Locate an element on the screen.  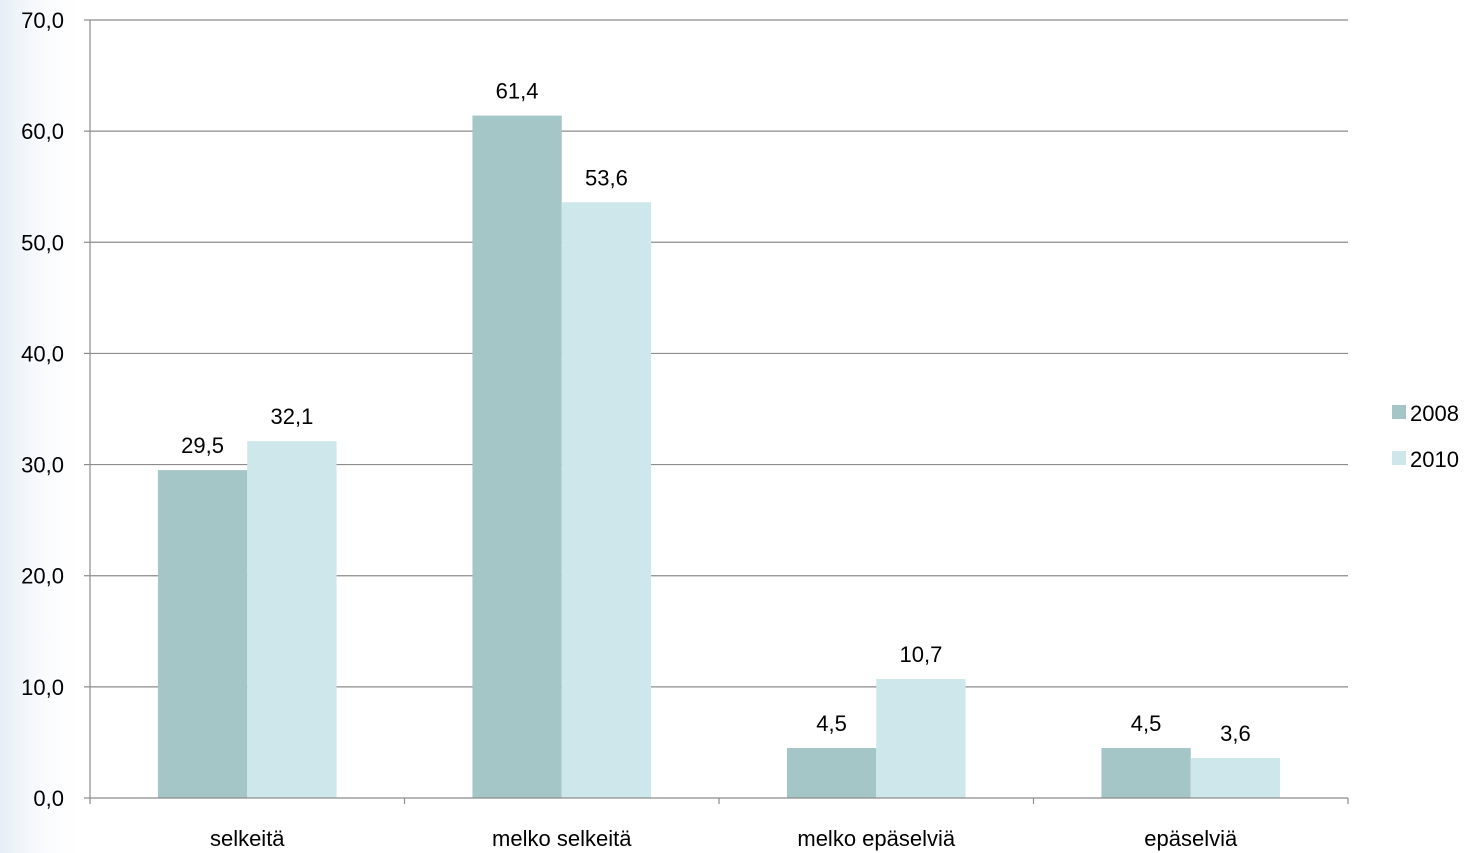
data-label: 3,6 is located at coordinates (1235, 733).